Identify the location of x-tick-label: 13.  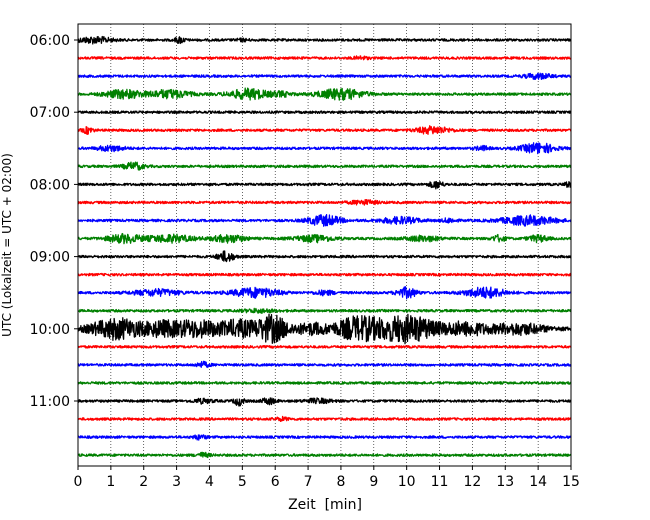
(505, 482).